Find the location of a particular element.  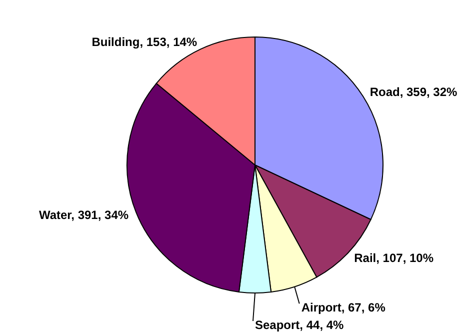

slice-label: Building, 153, 14% is located at coordinates (145, 41).